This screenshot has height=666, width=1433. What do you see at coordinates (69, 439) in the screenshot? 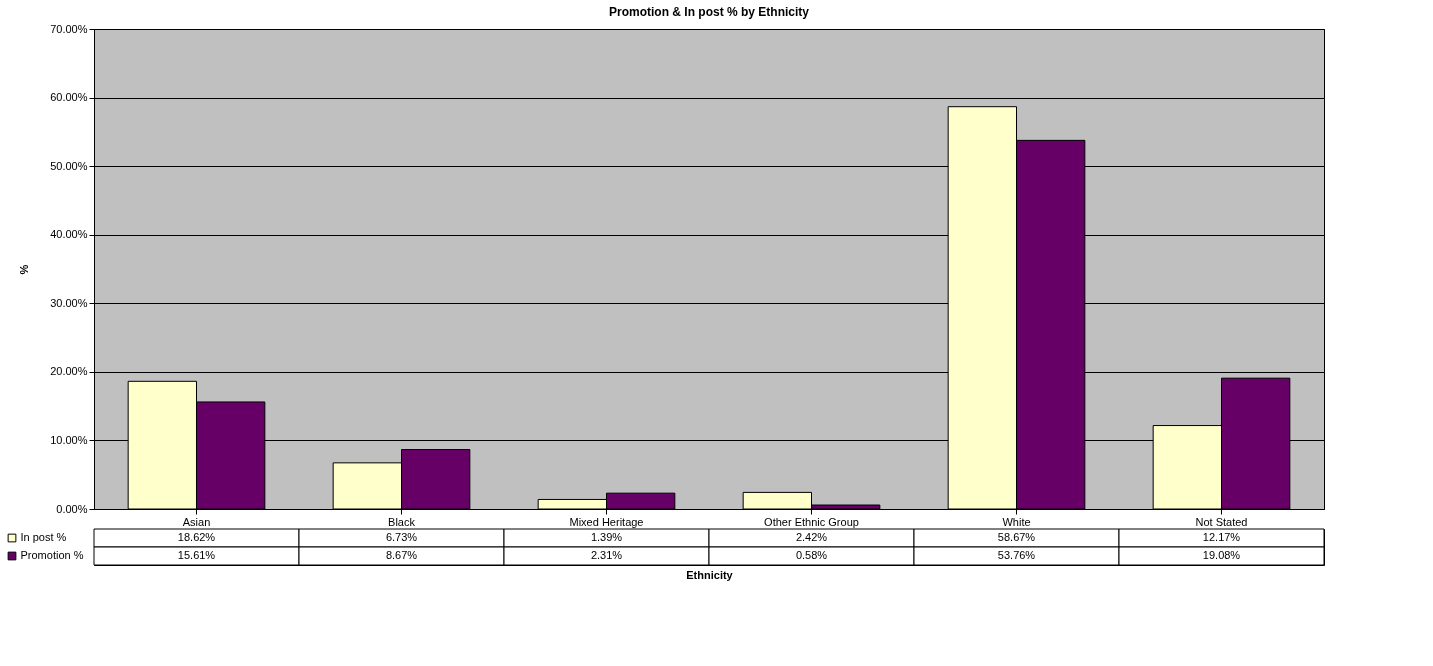
I see `y-tick-label: 10.00%` at bounding box center [69, 439].